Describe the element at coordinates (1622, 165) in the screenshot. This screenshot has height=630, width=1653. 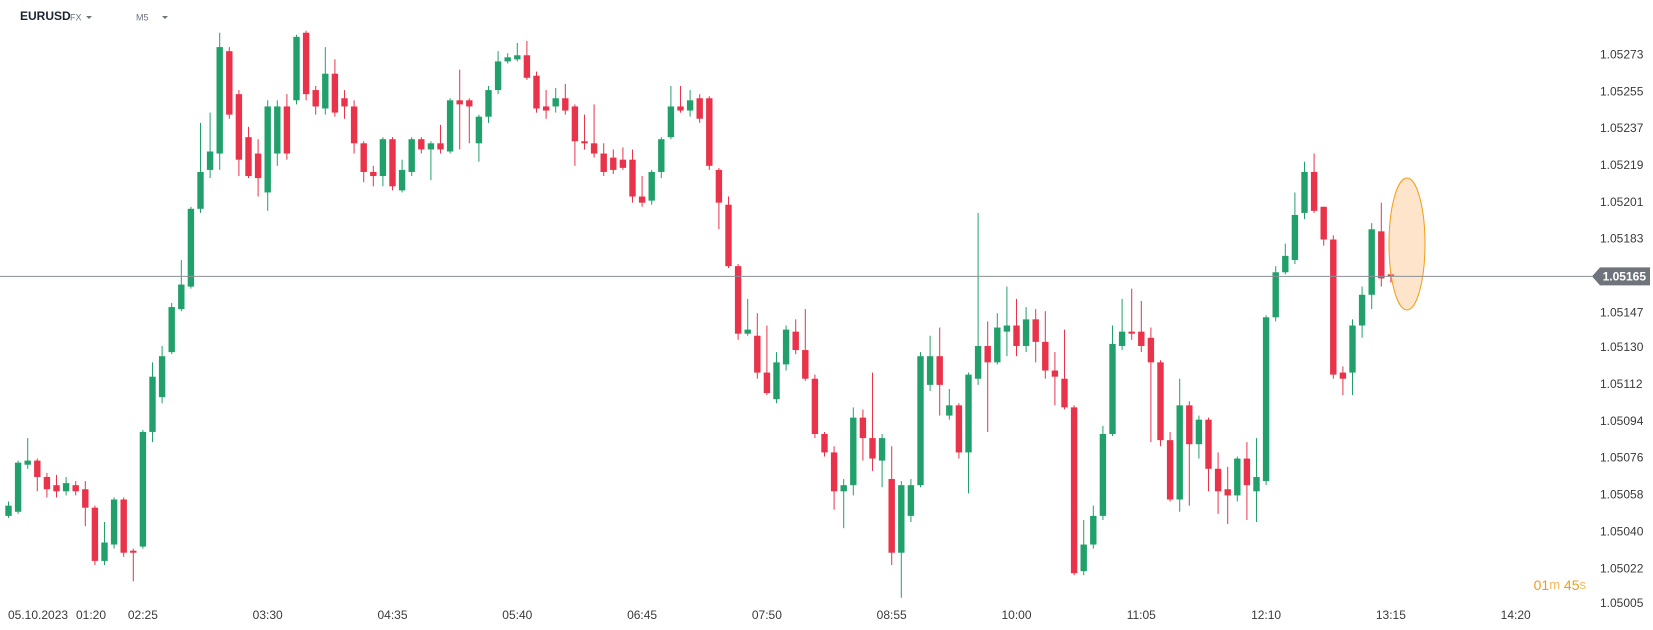
I see `y-tick-label: 1.05219` at that location.